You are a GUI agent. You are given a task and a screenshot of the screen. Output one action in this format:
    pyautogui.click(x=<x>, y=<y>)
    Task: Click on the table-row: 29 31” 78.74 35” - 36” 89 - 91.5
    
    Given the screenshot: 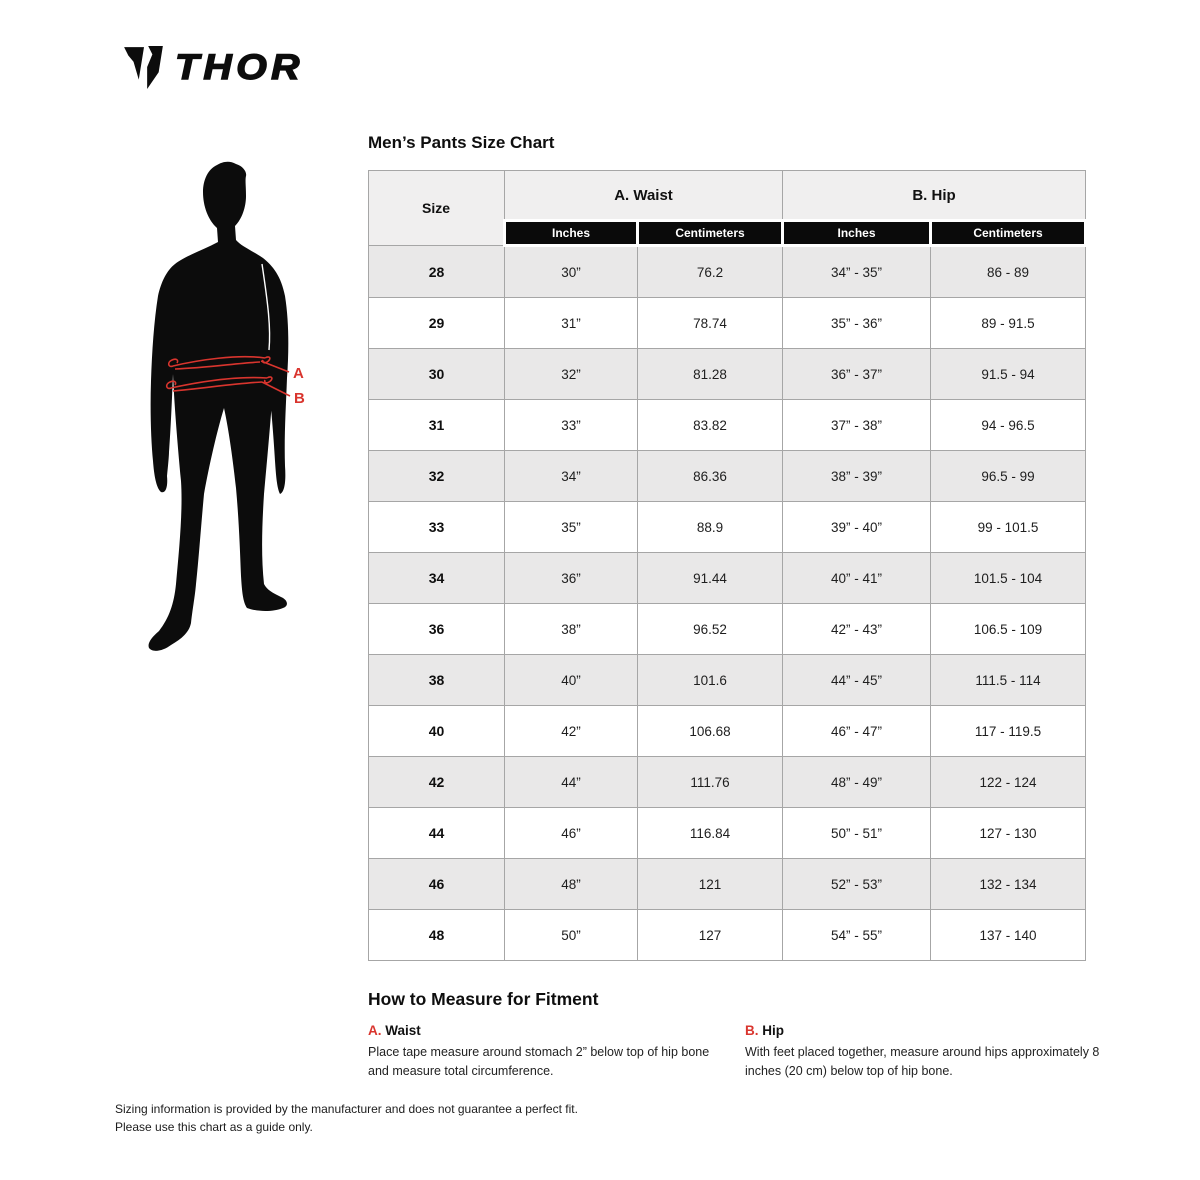 What is the action you would take?
    pyautogui.click(x=727, y=323)
    